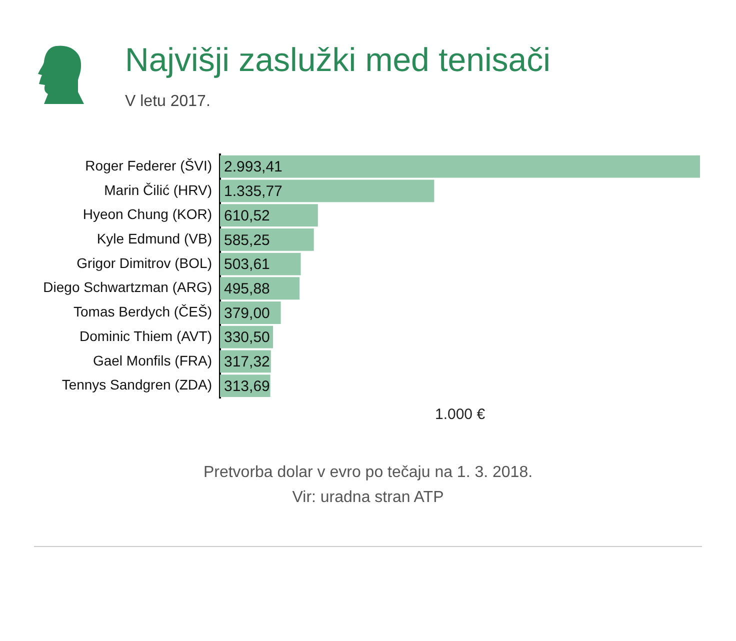 The width and height of the screenshot is (736, 641). Describe the element at coordinates (247, 289) in the screenshot. I see `data-label: 495,88` at that location.